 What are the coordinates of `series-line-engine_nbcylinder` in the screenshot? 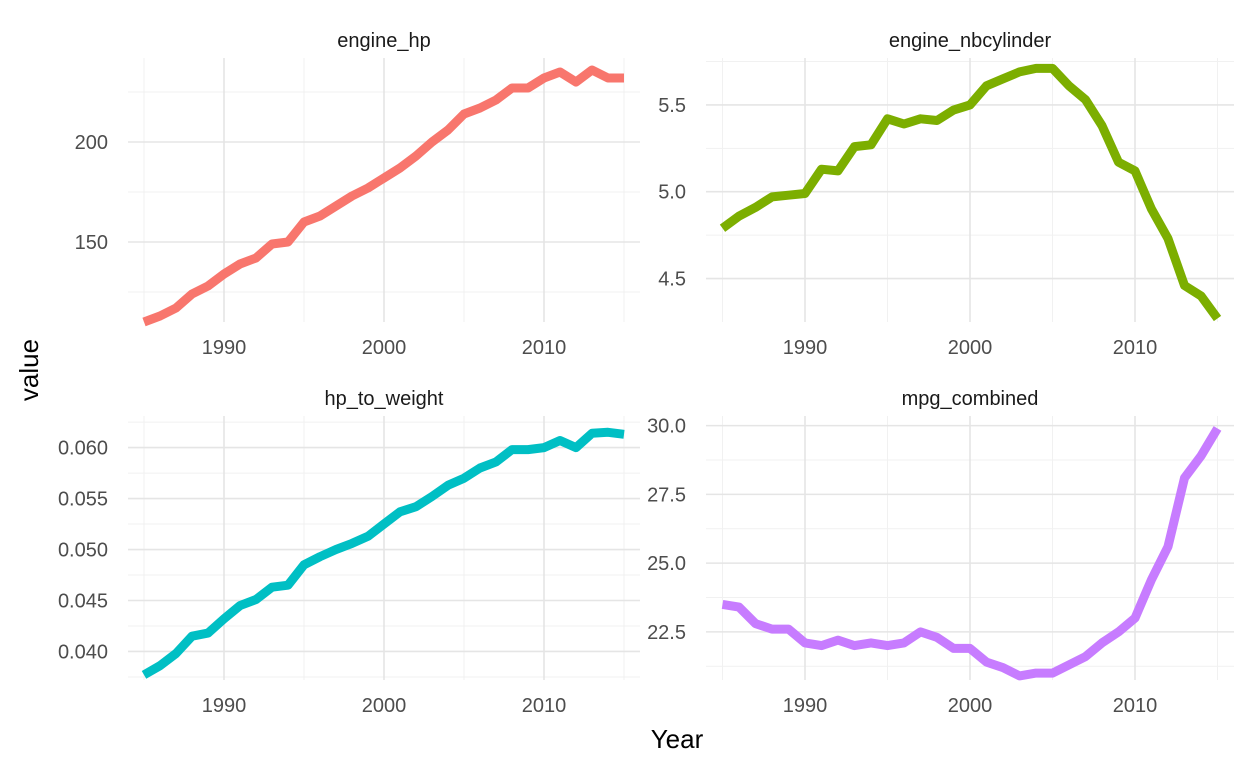 It's located at (970, 192).